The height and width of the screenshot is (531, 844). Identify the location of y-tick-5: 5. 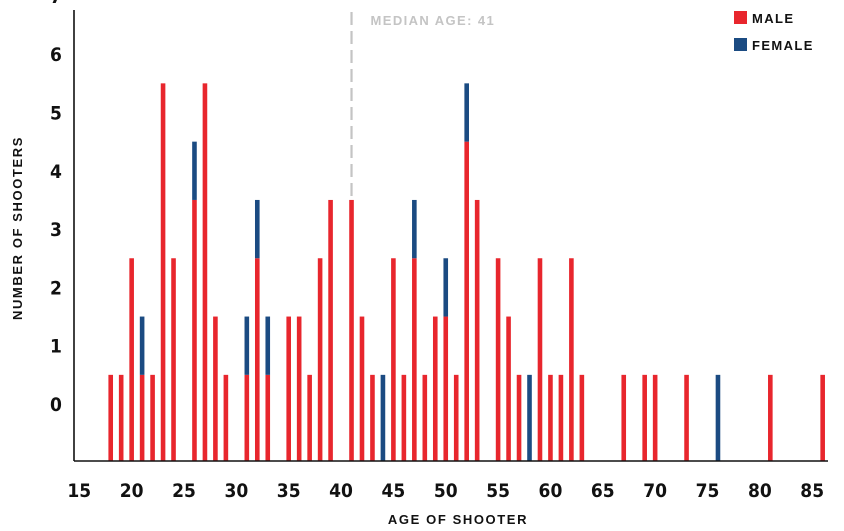
(56, 114).